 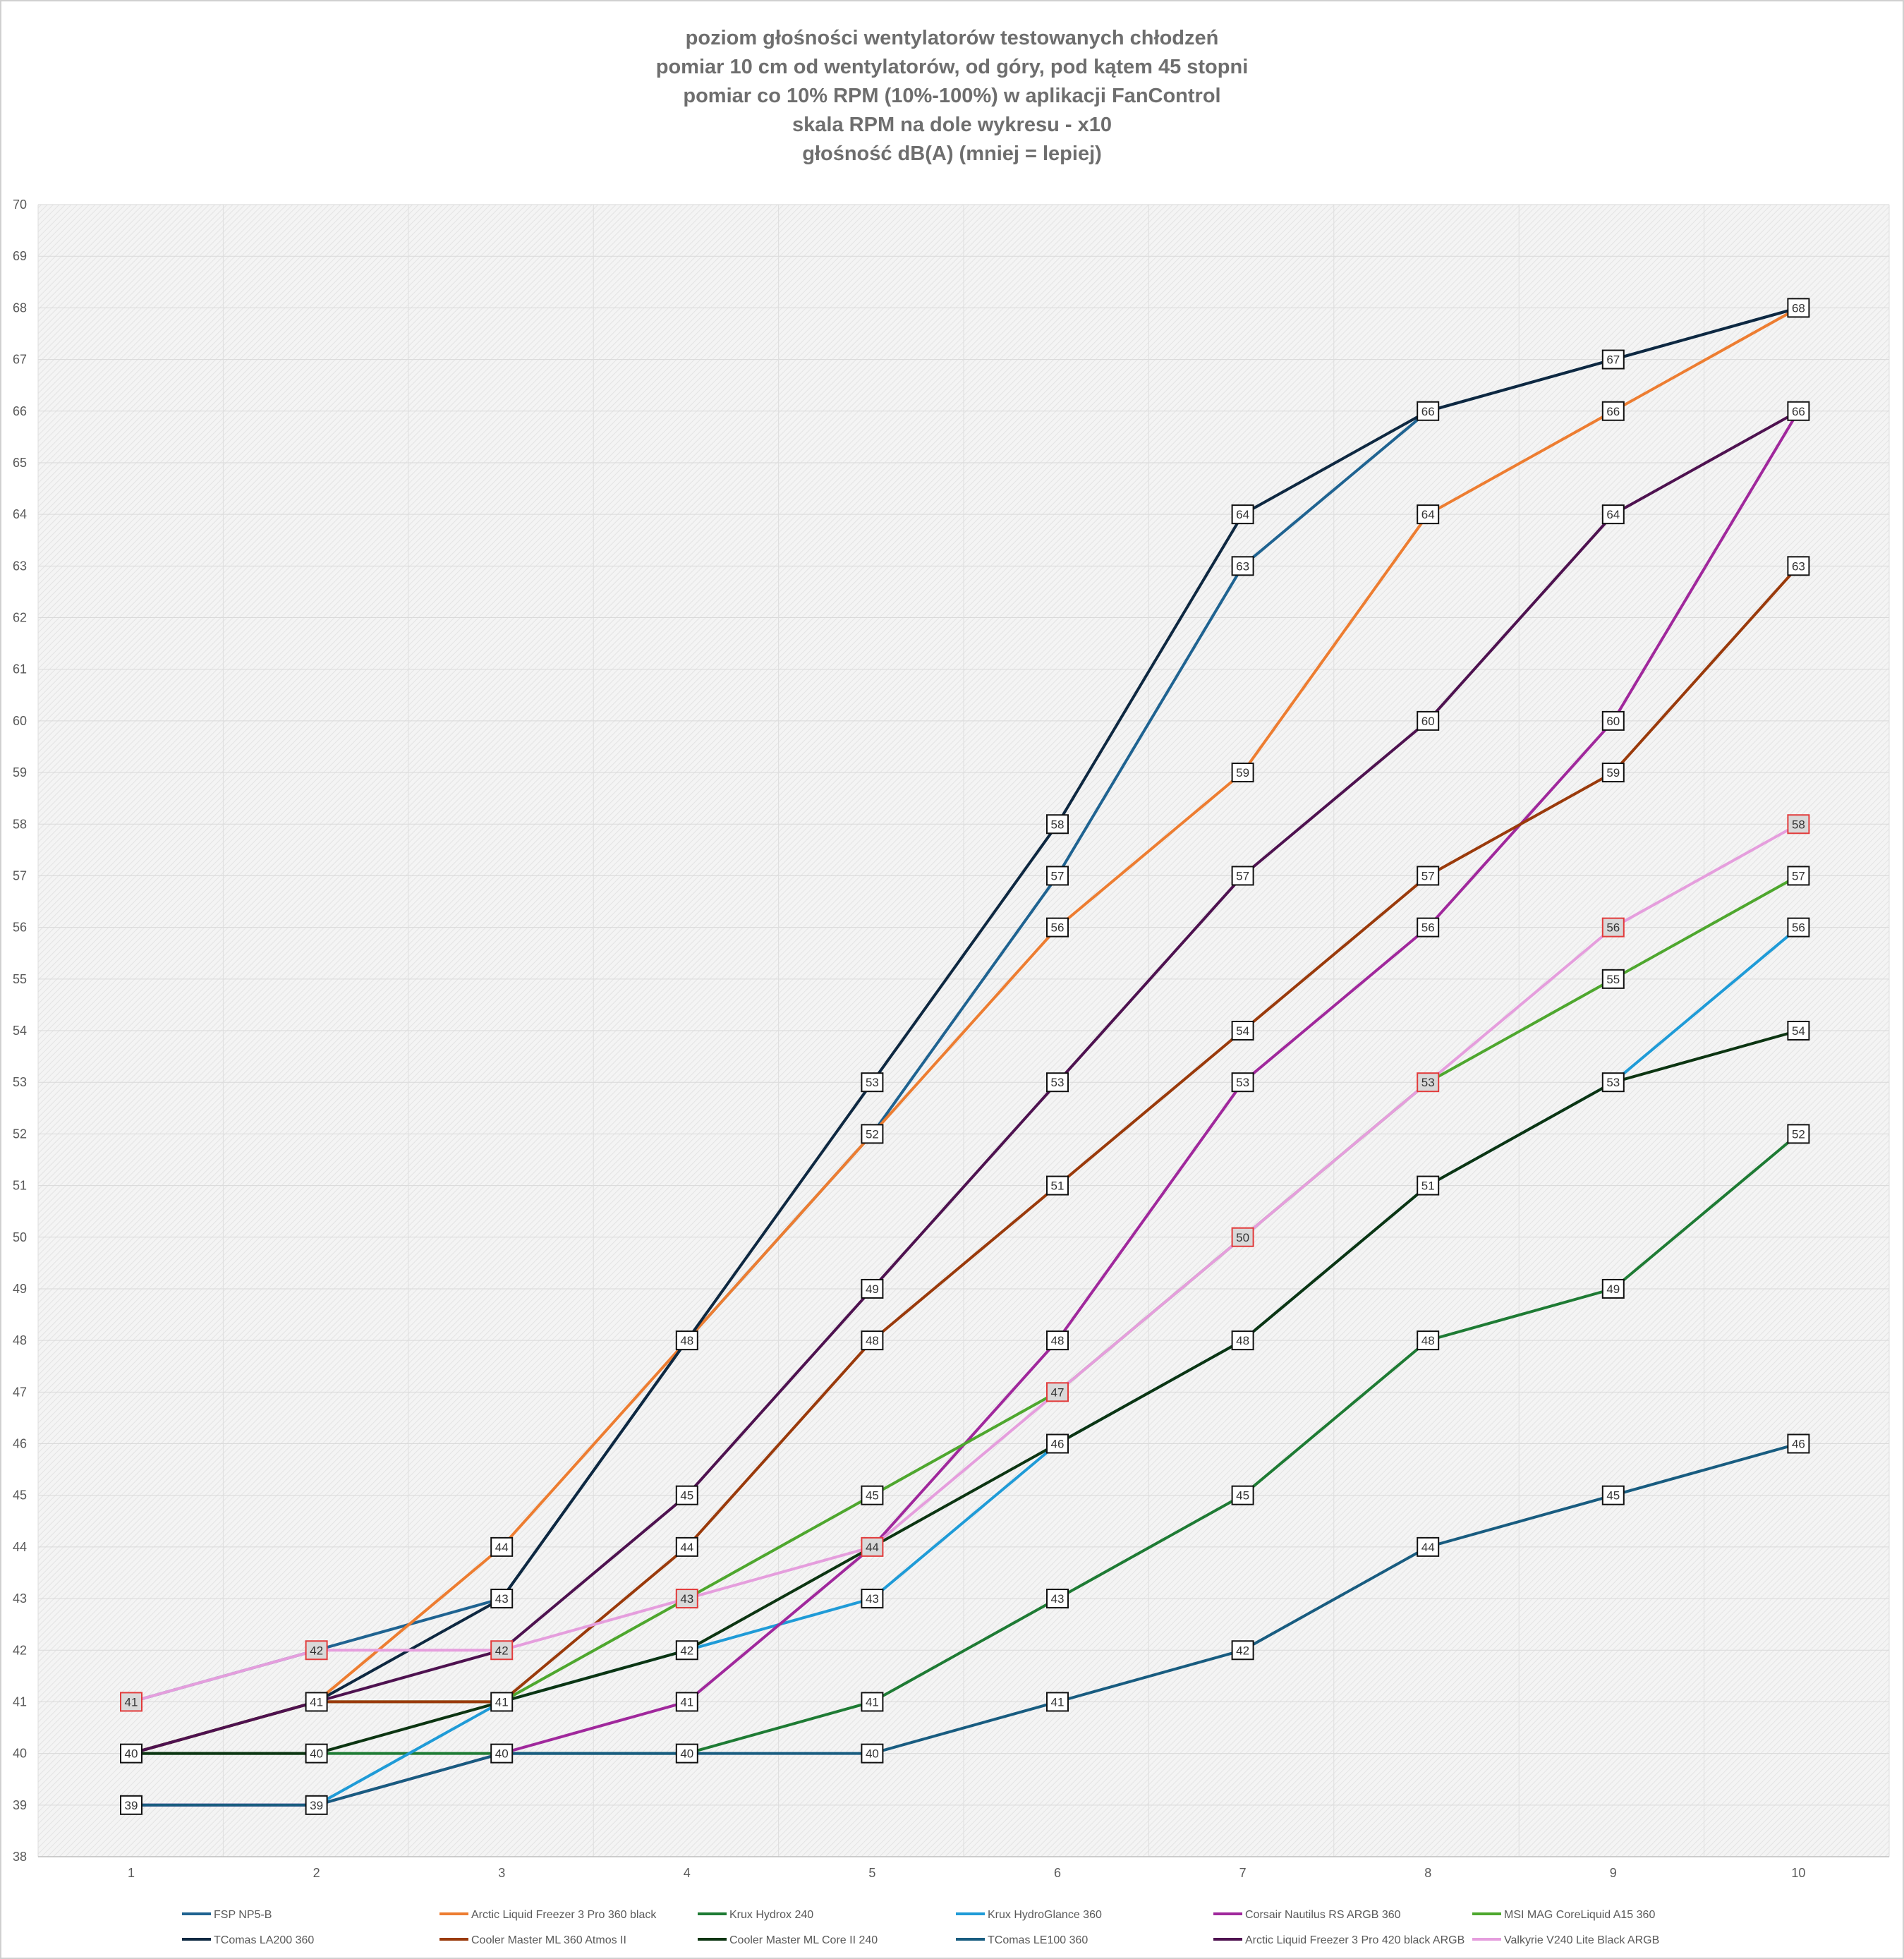 I want to click on title-line-5: głośność dB(A) (mniej = lepiej), so click(x=952, y=153).